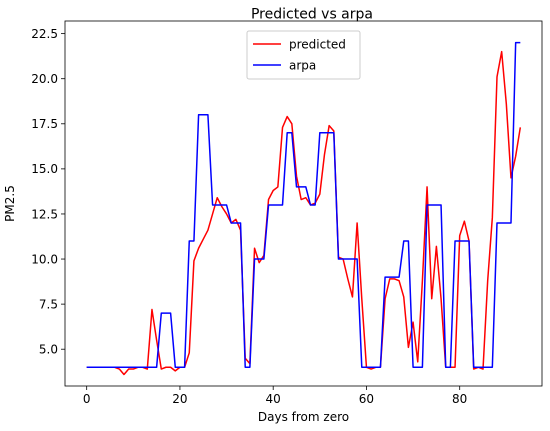 The height and width of the screenshot is (431, 550). What do you see at coordinates (44, 214) in the screenshot?
I see `y-tick-label: 12.5` at bounding box center [44, 214].